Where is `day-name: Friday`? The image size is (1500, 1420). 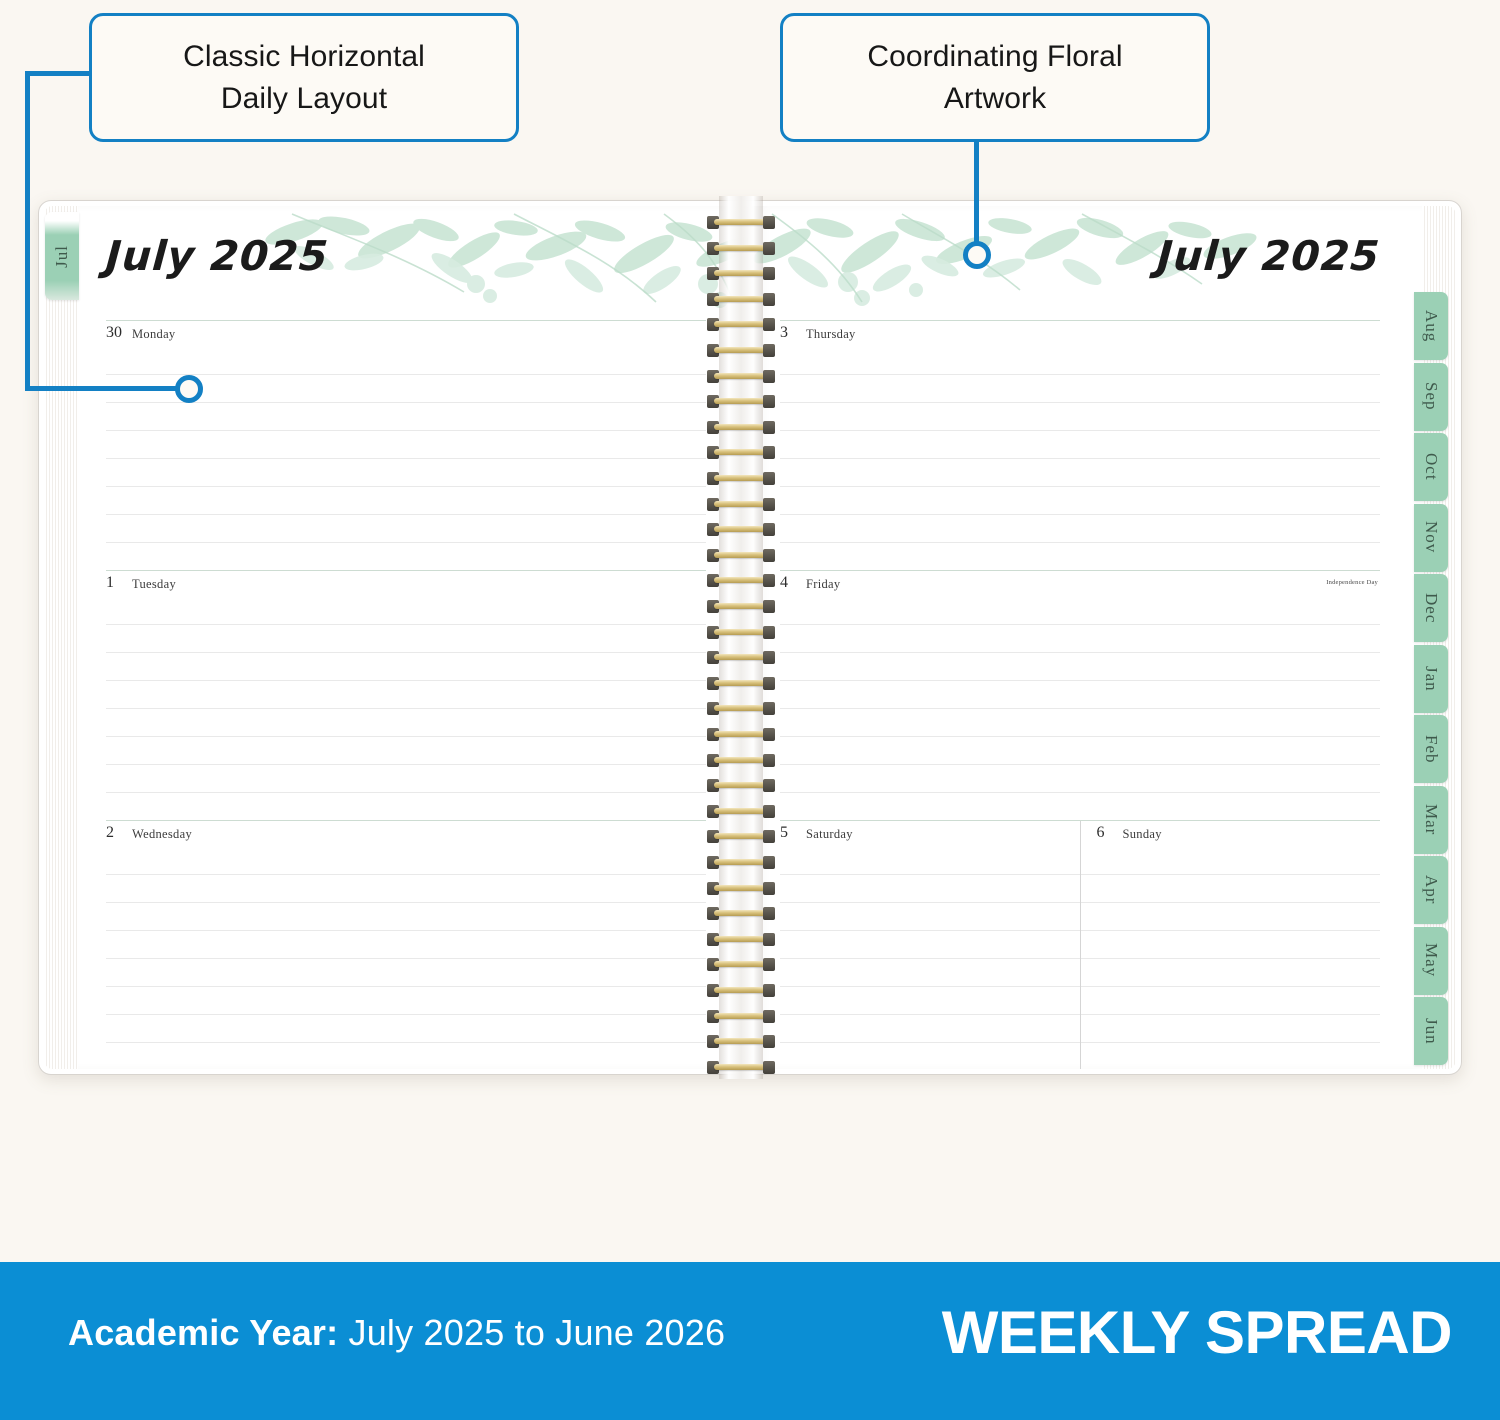
day-name: Friday is located at coordinates (823, 584).